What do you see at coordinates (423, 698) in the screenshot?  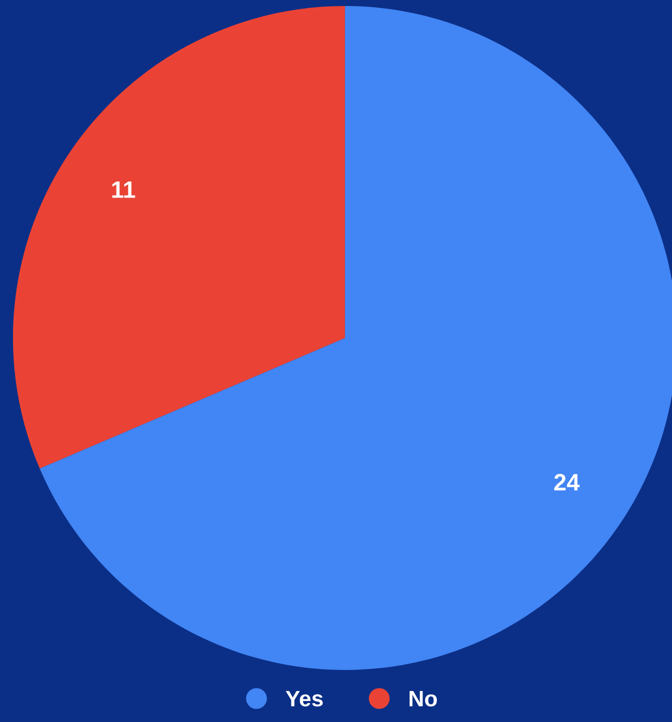 I see `legend-label: No` at bounding box center [423, 698].